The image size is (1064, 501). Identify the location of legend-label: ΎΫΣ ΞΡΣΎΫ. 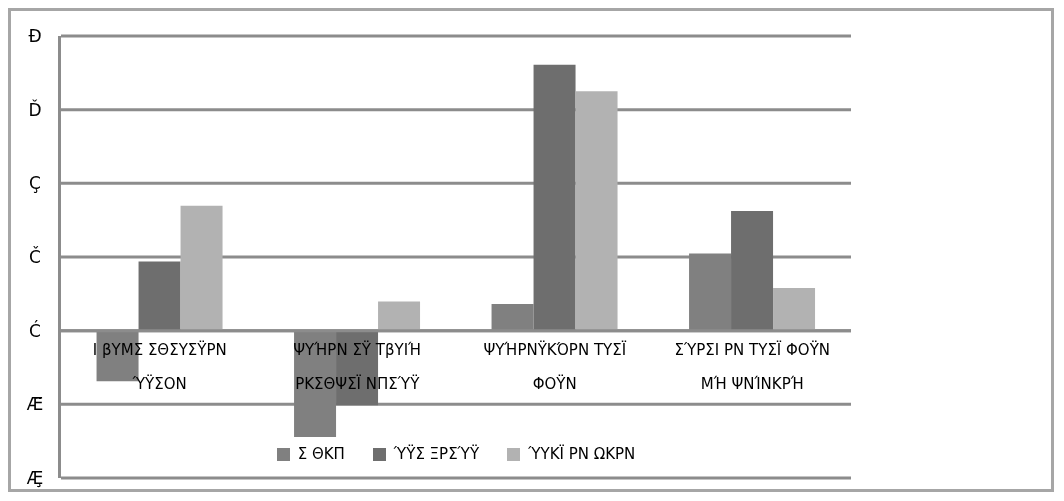
(436, 454).